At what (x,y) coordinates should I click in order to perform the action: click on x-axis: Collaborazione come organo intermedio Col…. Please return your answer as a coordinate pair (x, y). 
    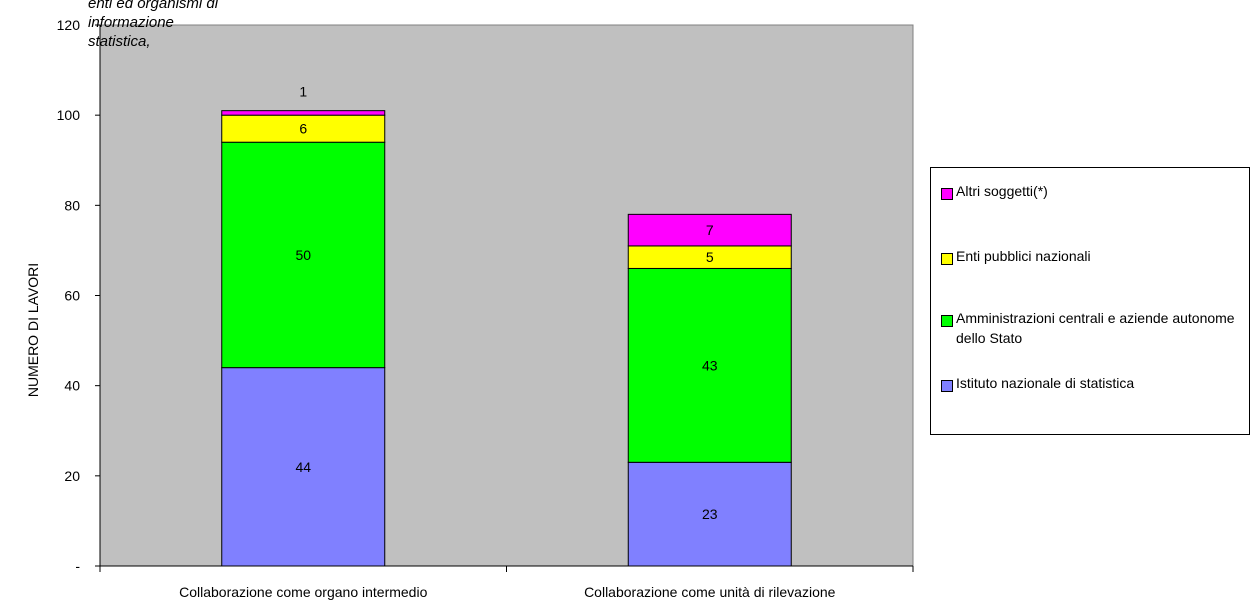
    Looking at the image, I should click on (506, 582).